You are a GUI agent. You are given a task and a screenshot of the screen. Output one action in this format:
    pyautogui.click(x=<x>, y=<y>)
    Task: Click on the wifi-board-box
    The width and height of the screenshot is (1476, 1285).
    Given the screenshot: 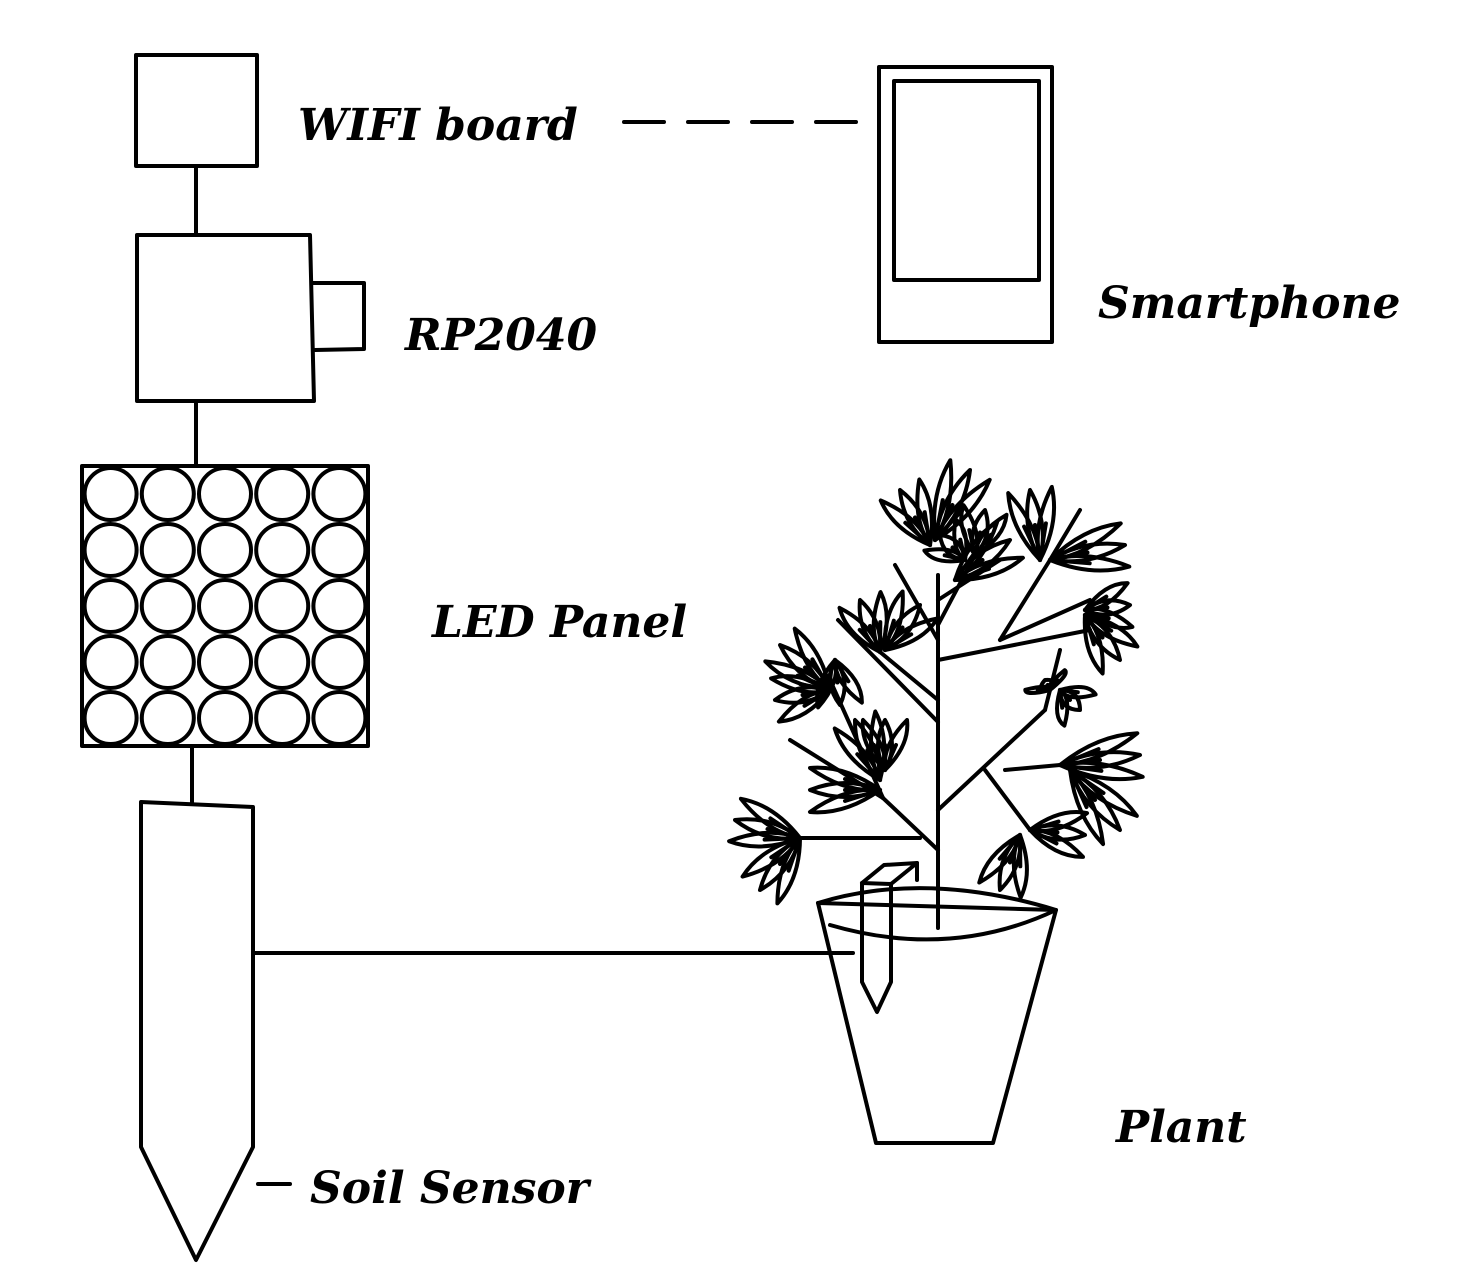 What is the action you would take?
    pyautogui.click(x=196, y=110)
    